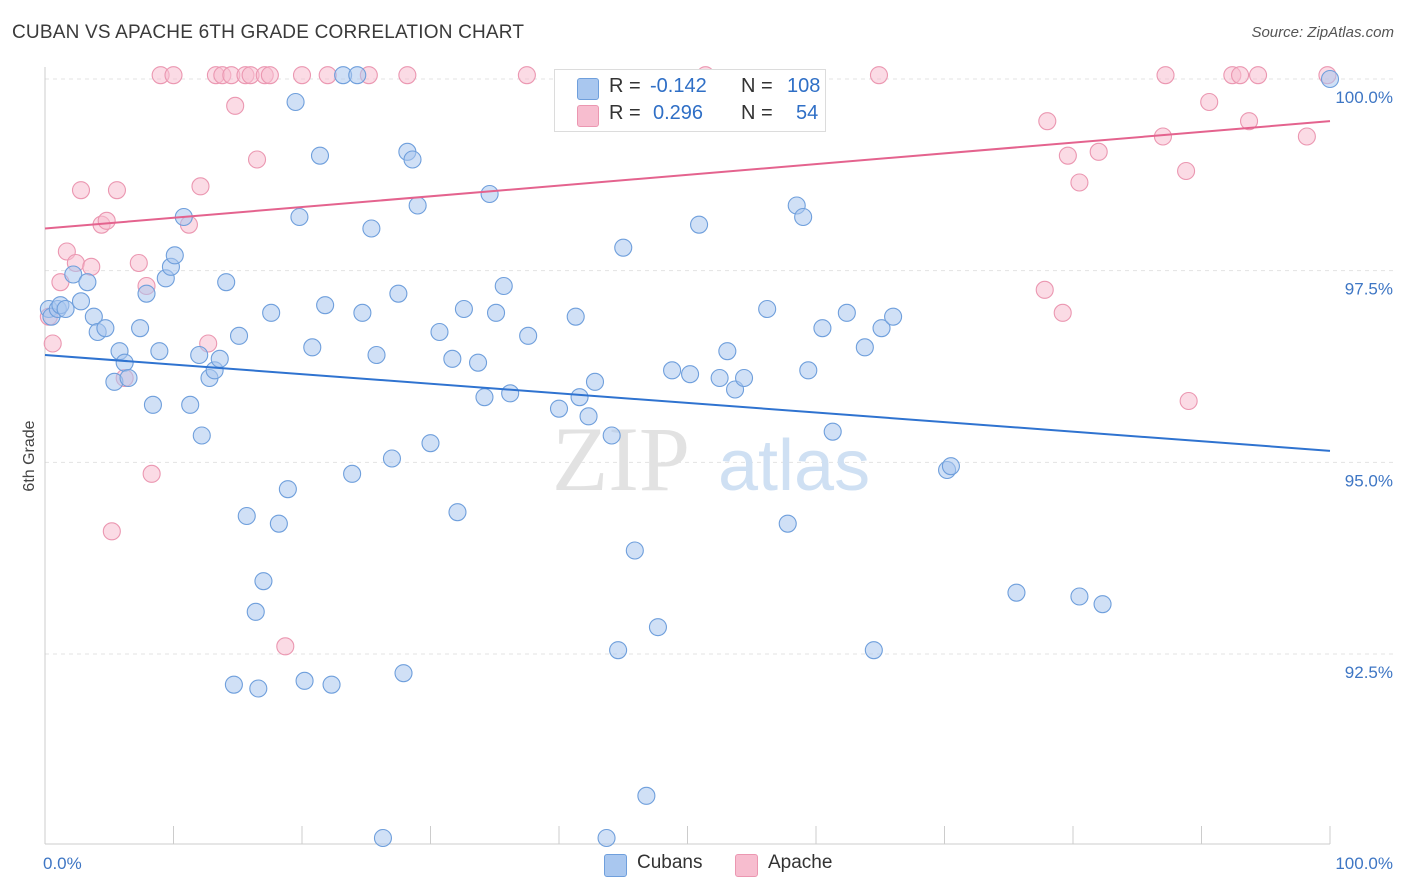 Image resolution: width=1406 pixels, height=892 pixels. Describe the element at coordinates (794, 466) in the screenshot. I see `watermark-atlas: atlas` at that location.